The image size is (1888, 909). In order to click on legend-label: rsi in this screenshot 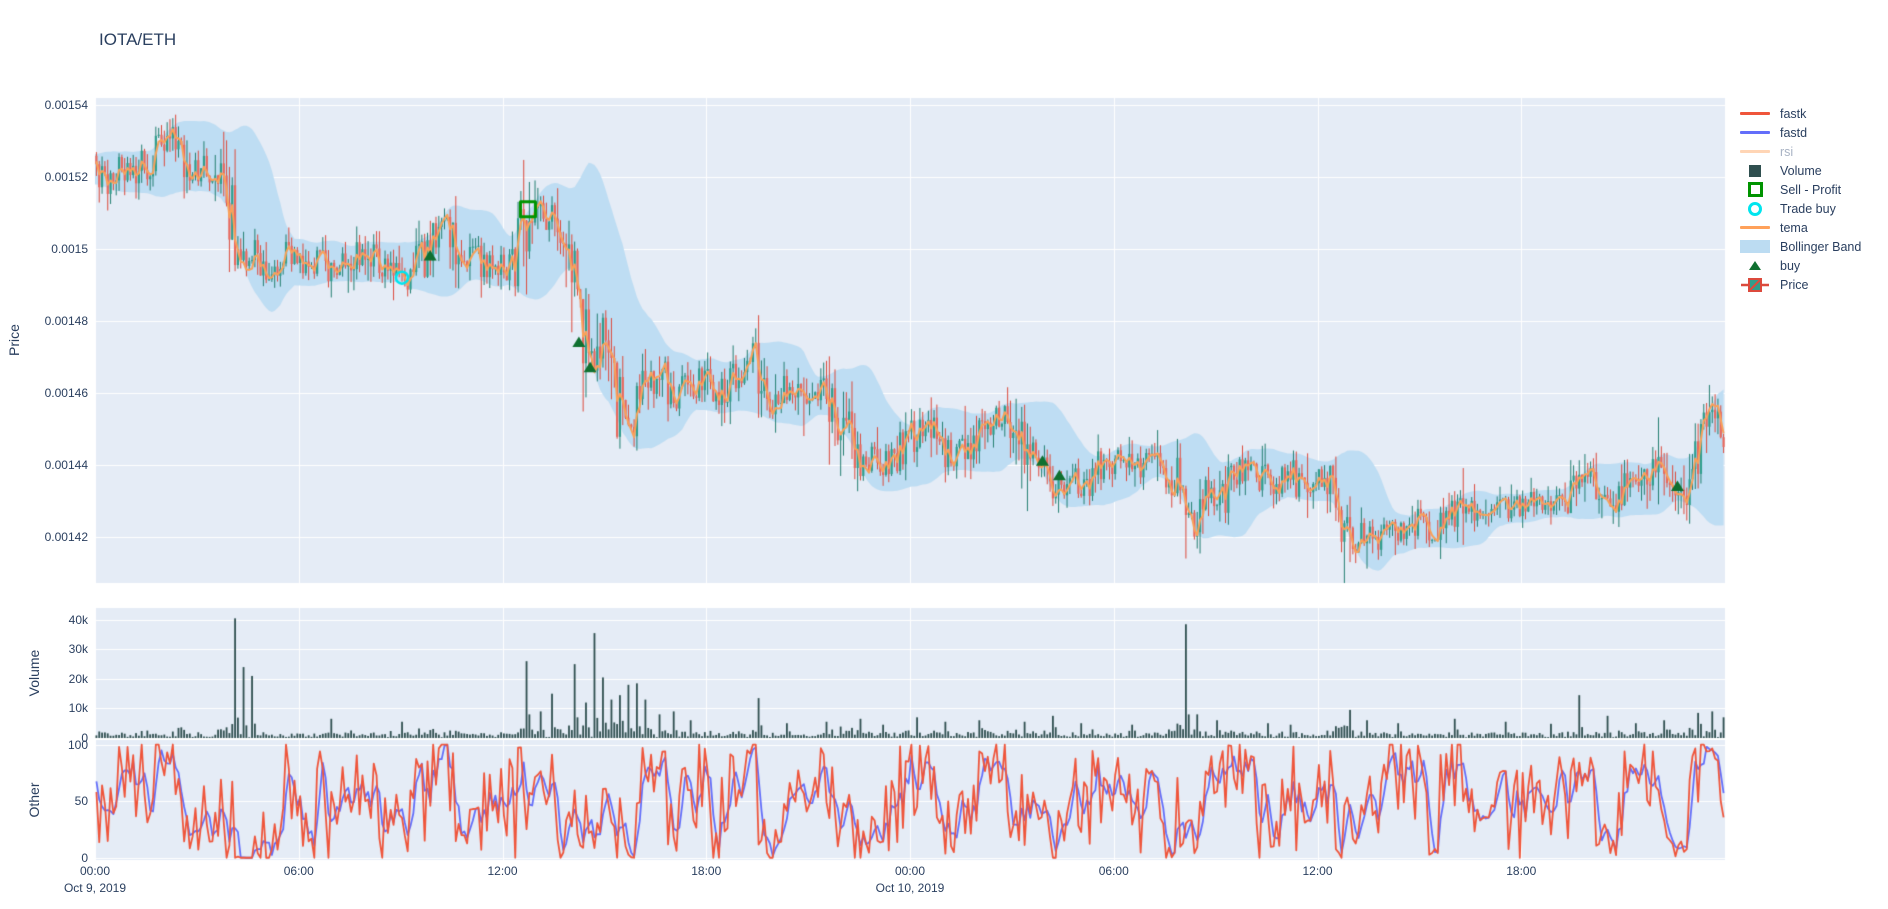, I will do `click(1787, 151)`.